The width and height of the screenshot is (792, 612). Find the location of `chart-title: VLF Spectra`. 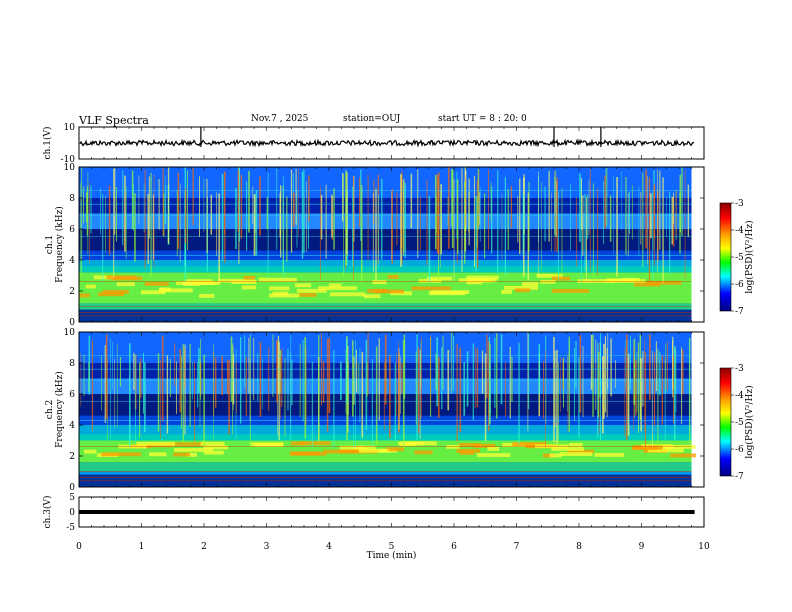

chart-title: VLF Spectra is located at coordinates (114, 120).